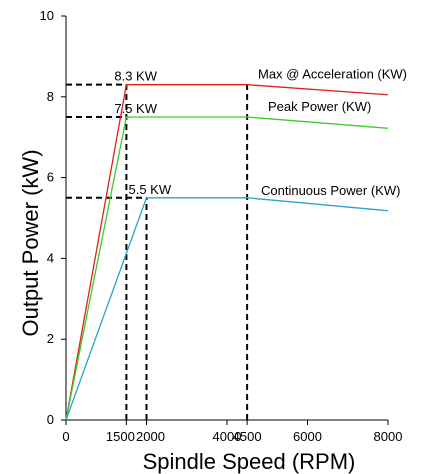 The height and width of the screenshot is (474, 431). What do you see at coordinates (135, 76) in the screenshot?
I see `value-annotation: 8.3 KW` at bounding box center [135, 76].